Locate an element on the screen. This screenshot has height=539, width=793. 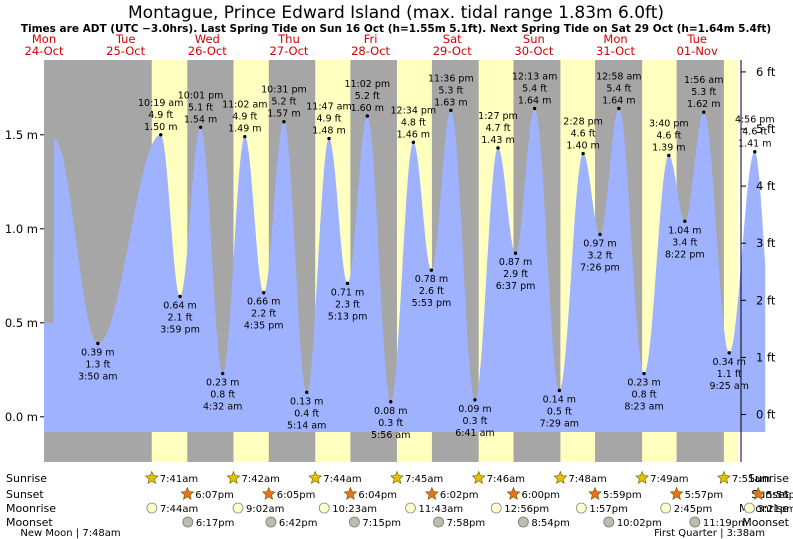
moonrise-time: 7:44am is located at coordinates (179, 509).